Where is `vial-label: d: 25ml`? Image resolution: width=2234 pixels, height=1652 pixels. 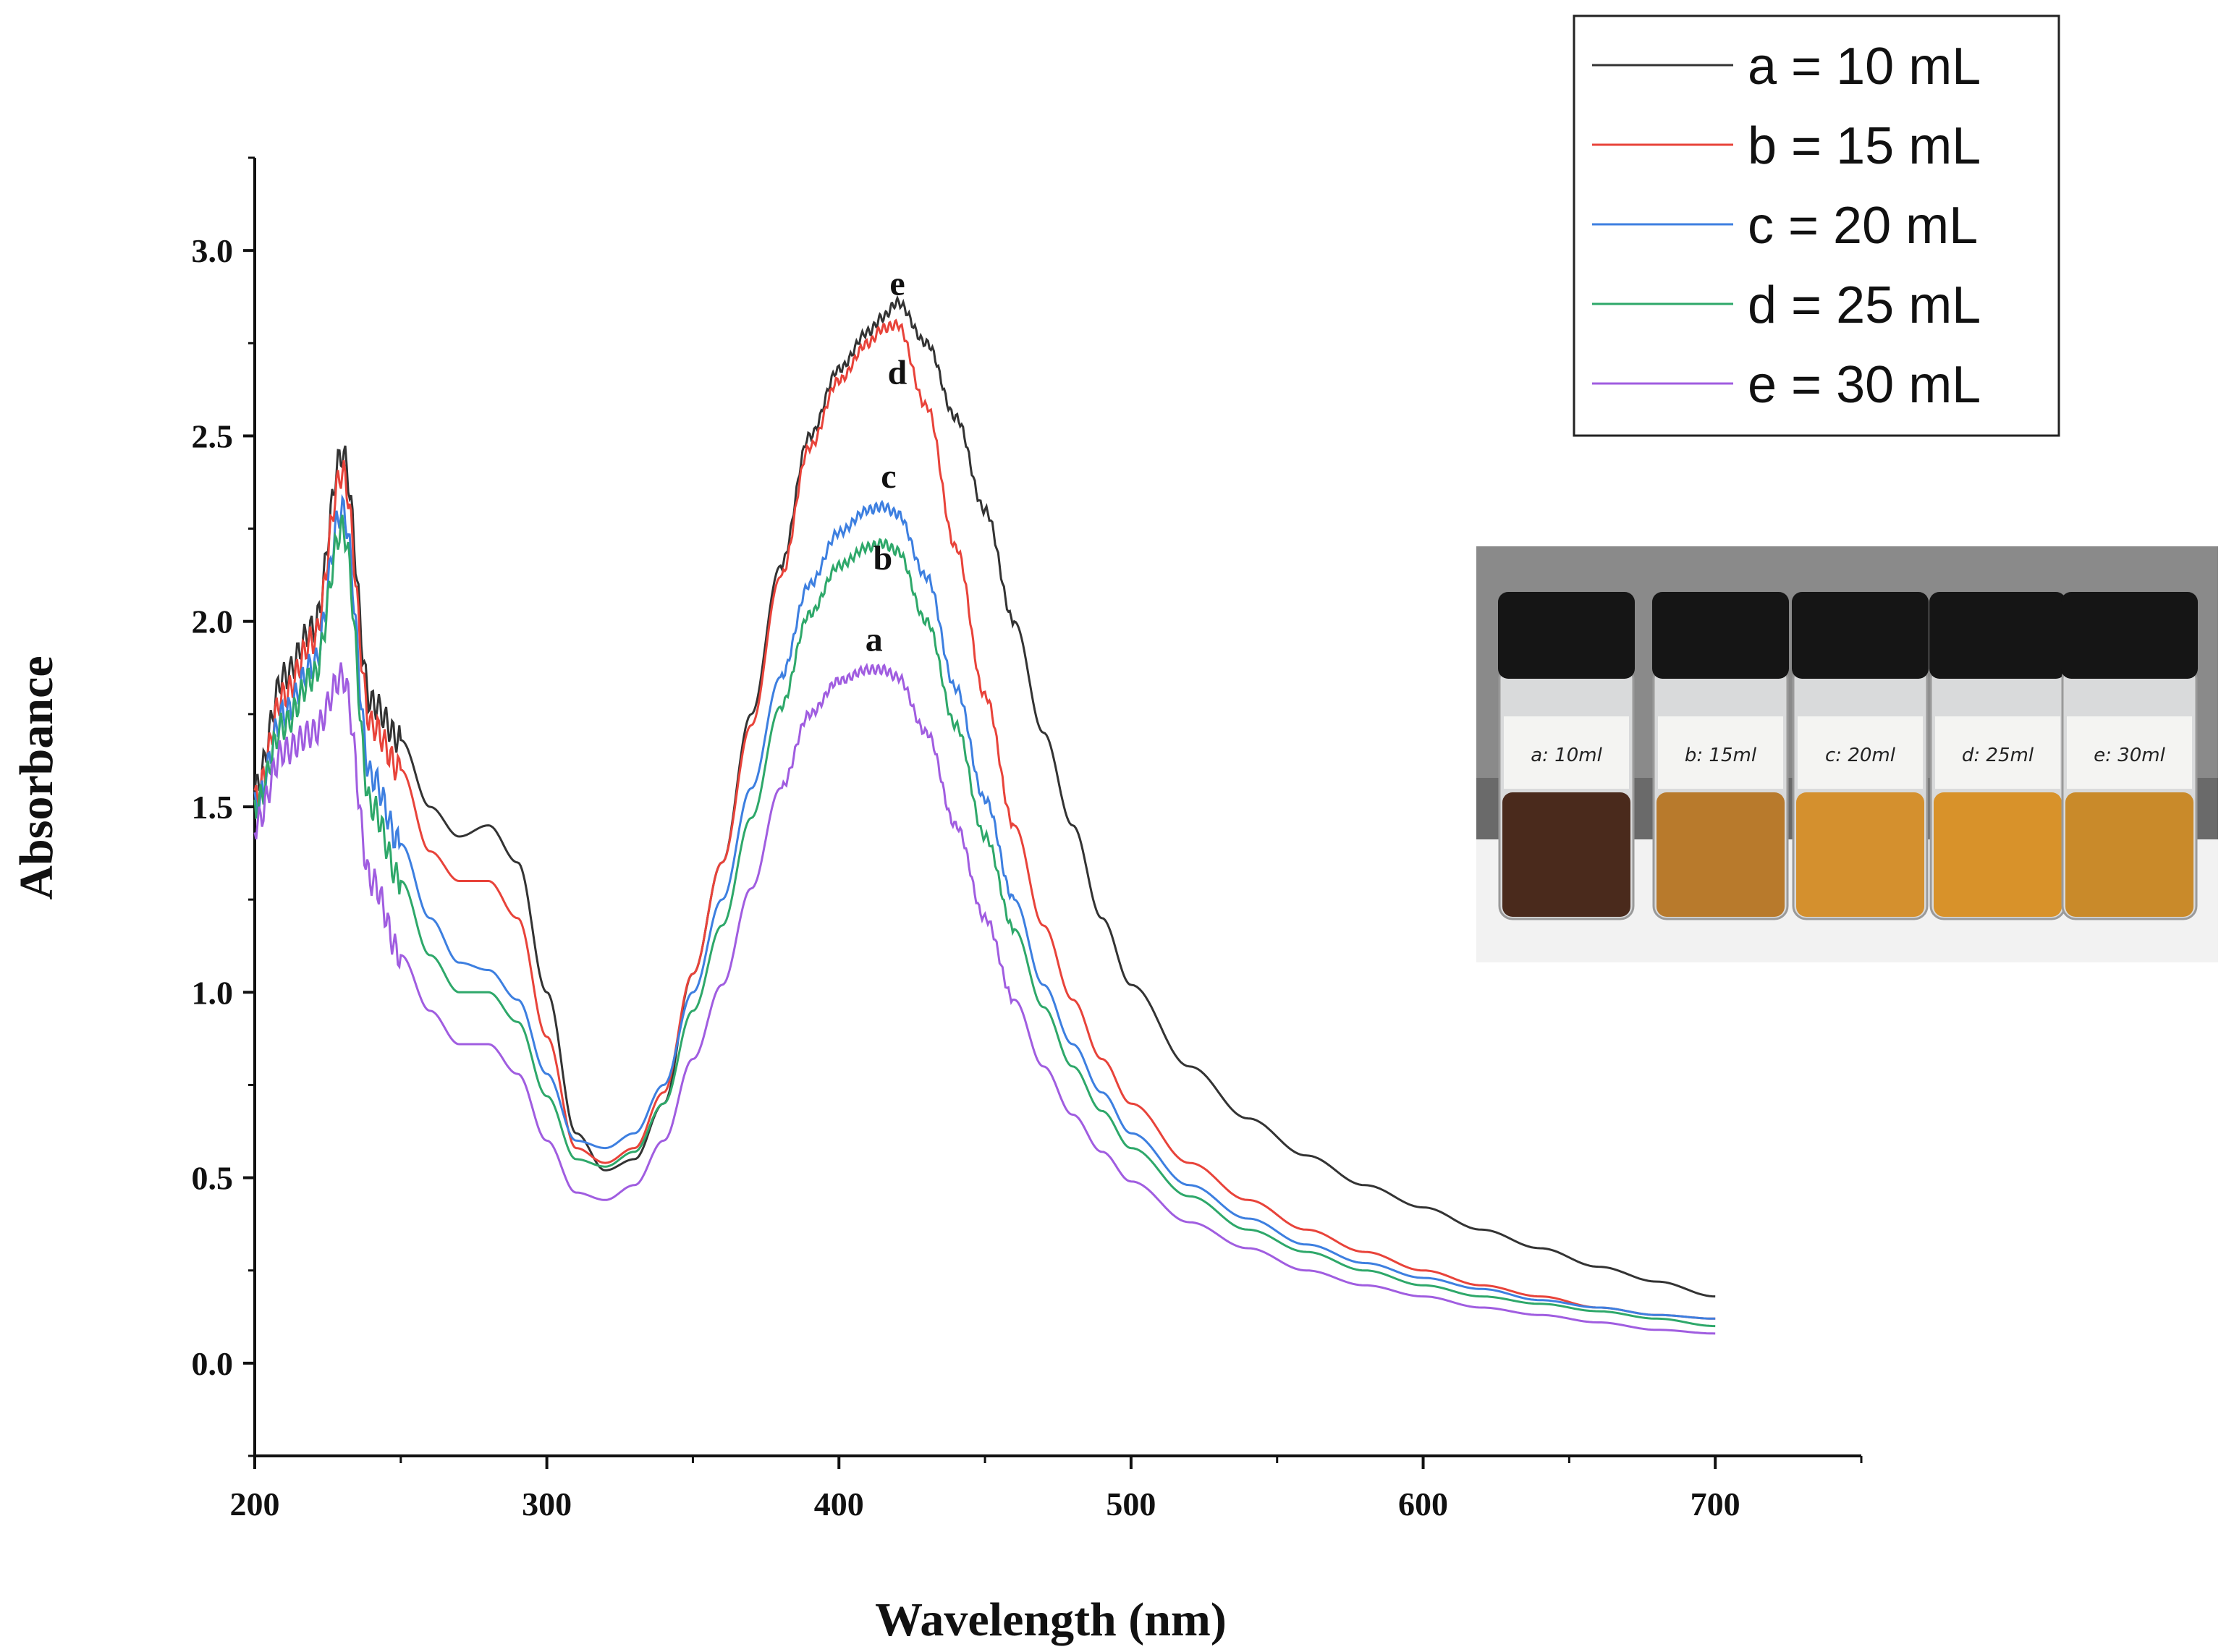 vial-label: d: 25ml is located at coordinates (1998, 755).